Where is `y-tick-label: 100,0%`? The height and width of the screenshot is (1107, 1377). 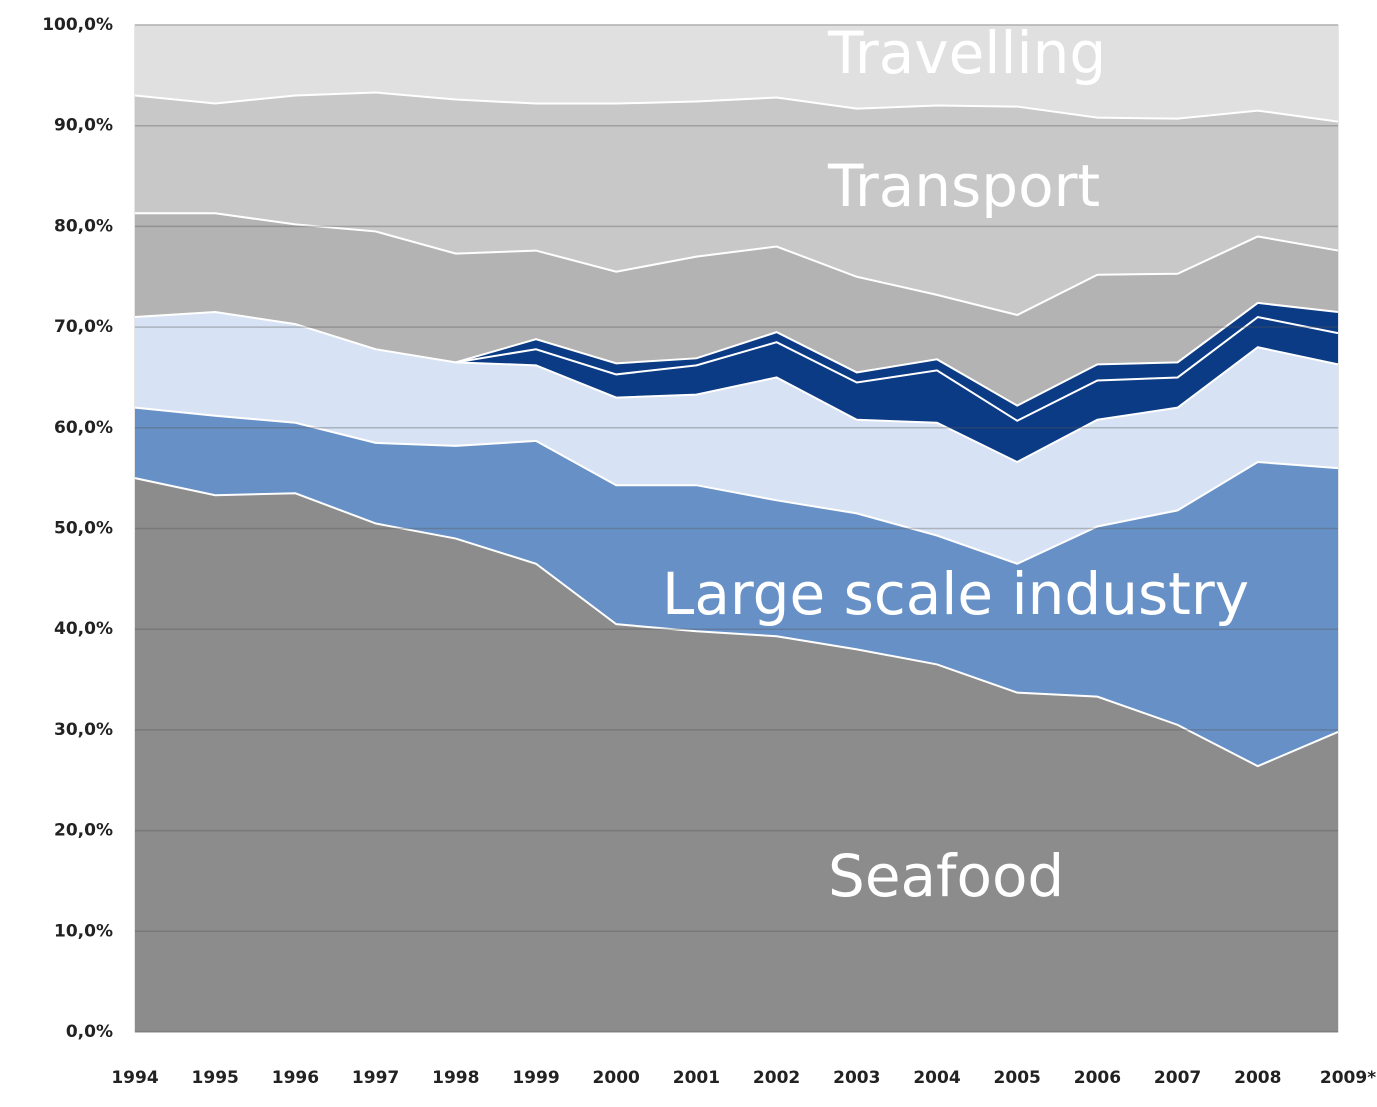
y-tick-label: 100,0% is located at coordinates (77, 25).